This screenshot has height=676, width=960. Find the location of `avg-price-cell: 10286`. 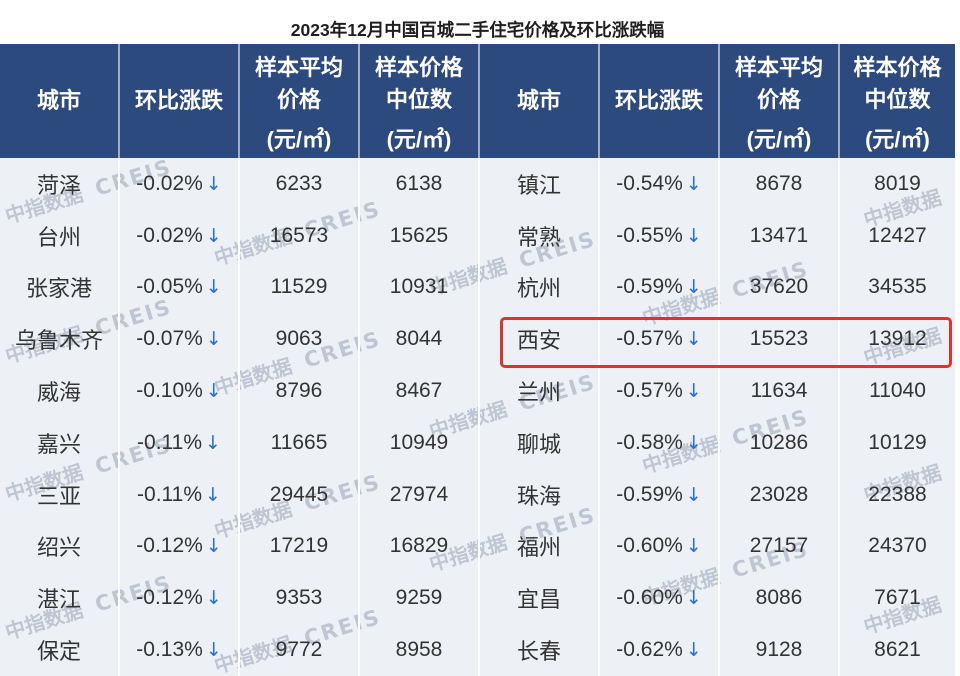

avg-price-cell: 10286 is located at coordinates (778, 442).